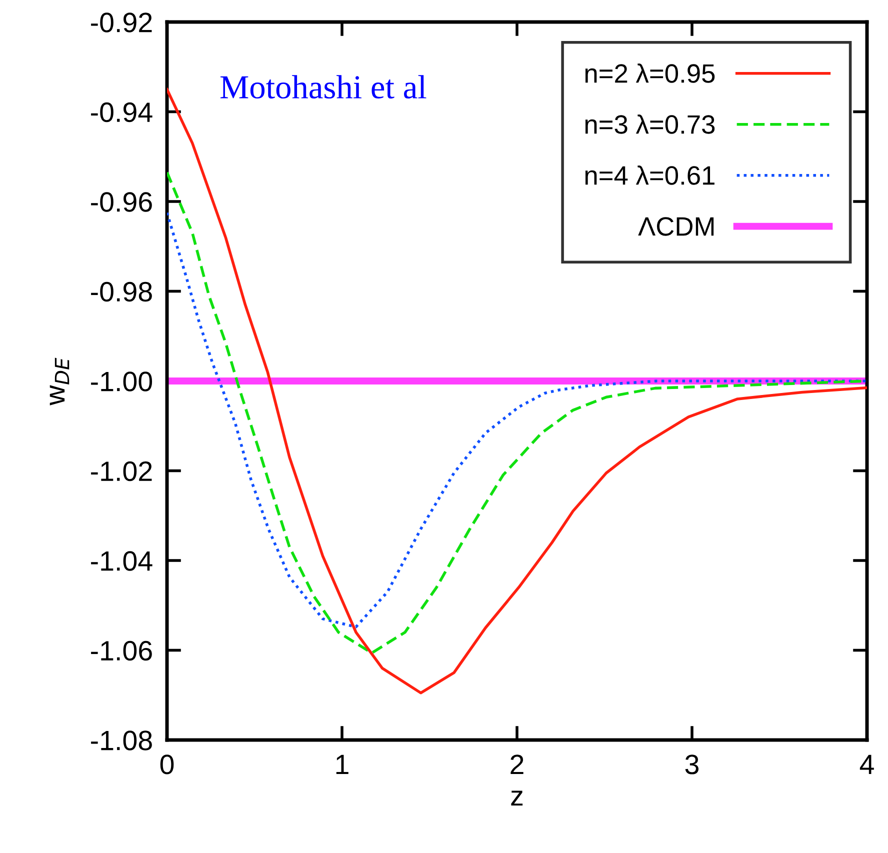 This screenshot has width=888, height=853. I want to click on x-tick-label: 2, so click(517, 764).